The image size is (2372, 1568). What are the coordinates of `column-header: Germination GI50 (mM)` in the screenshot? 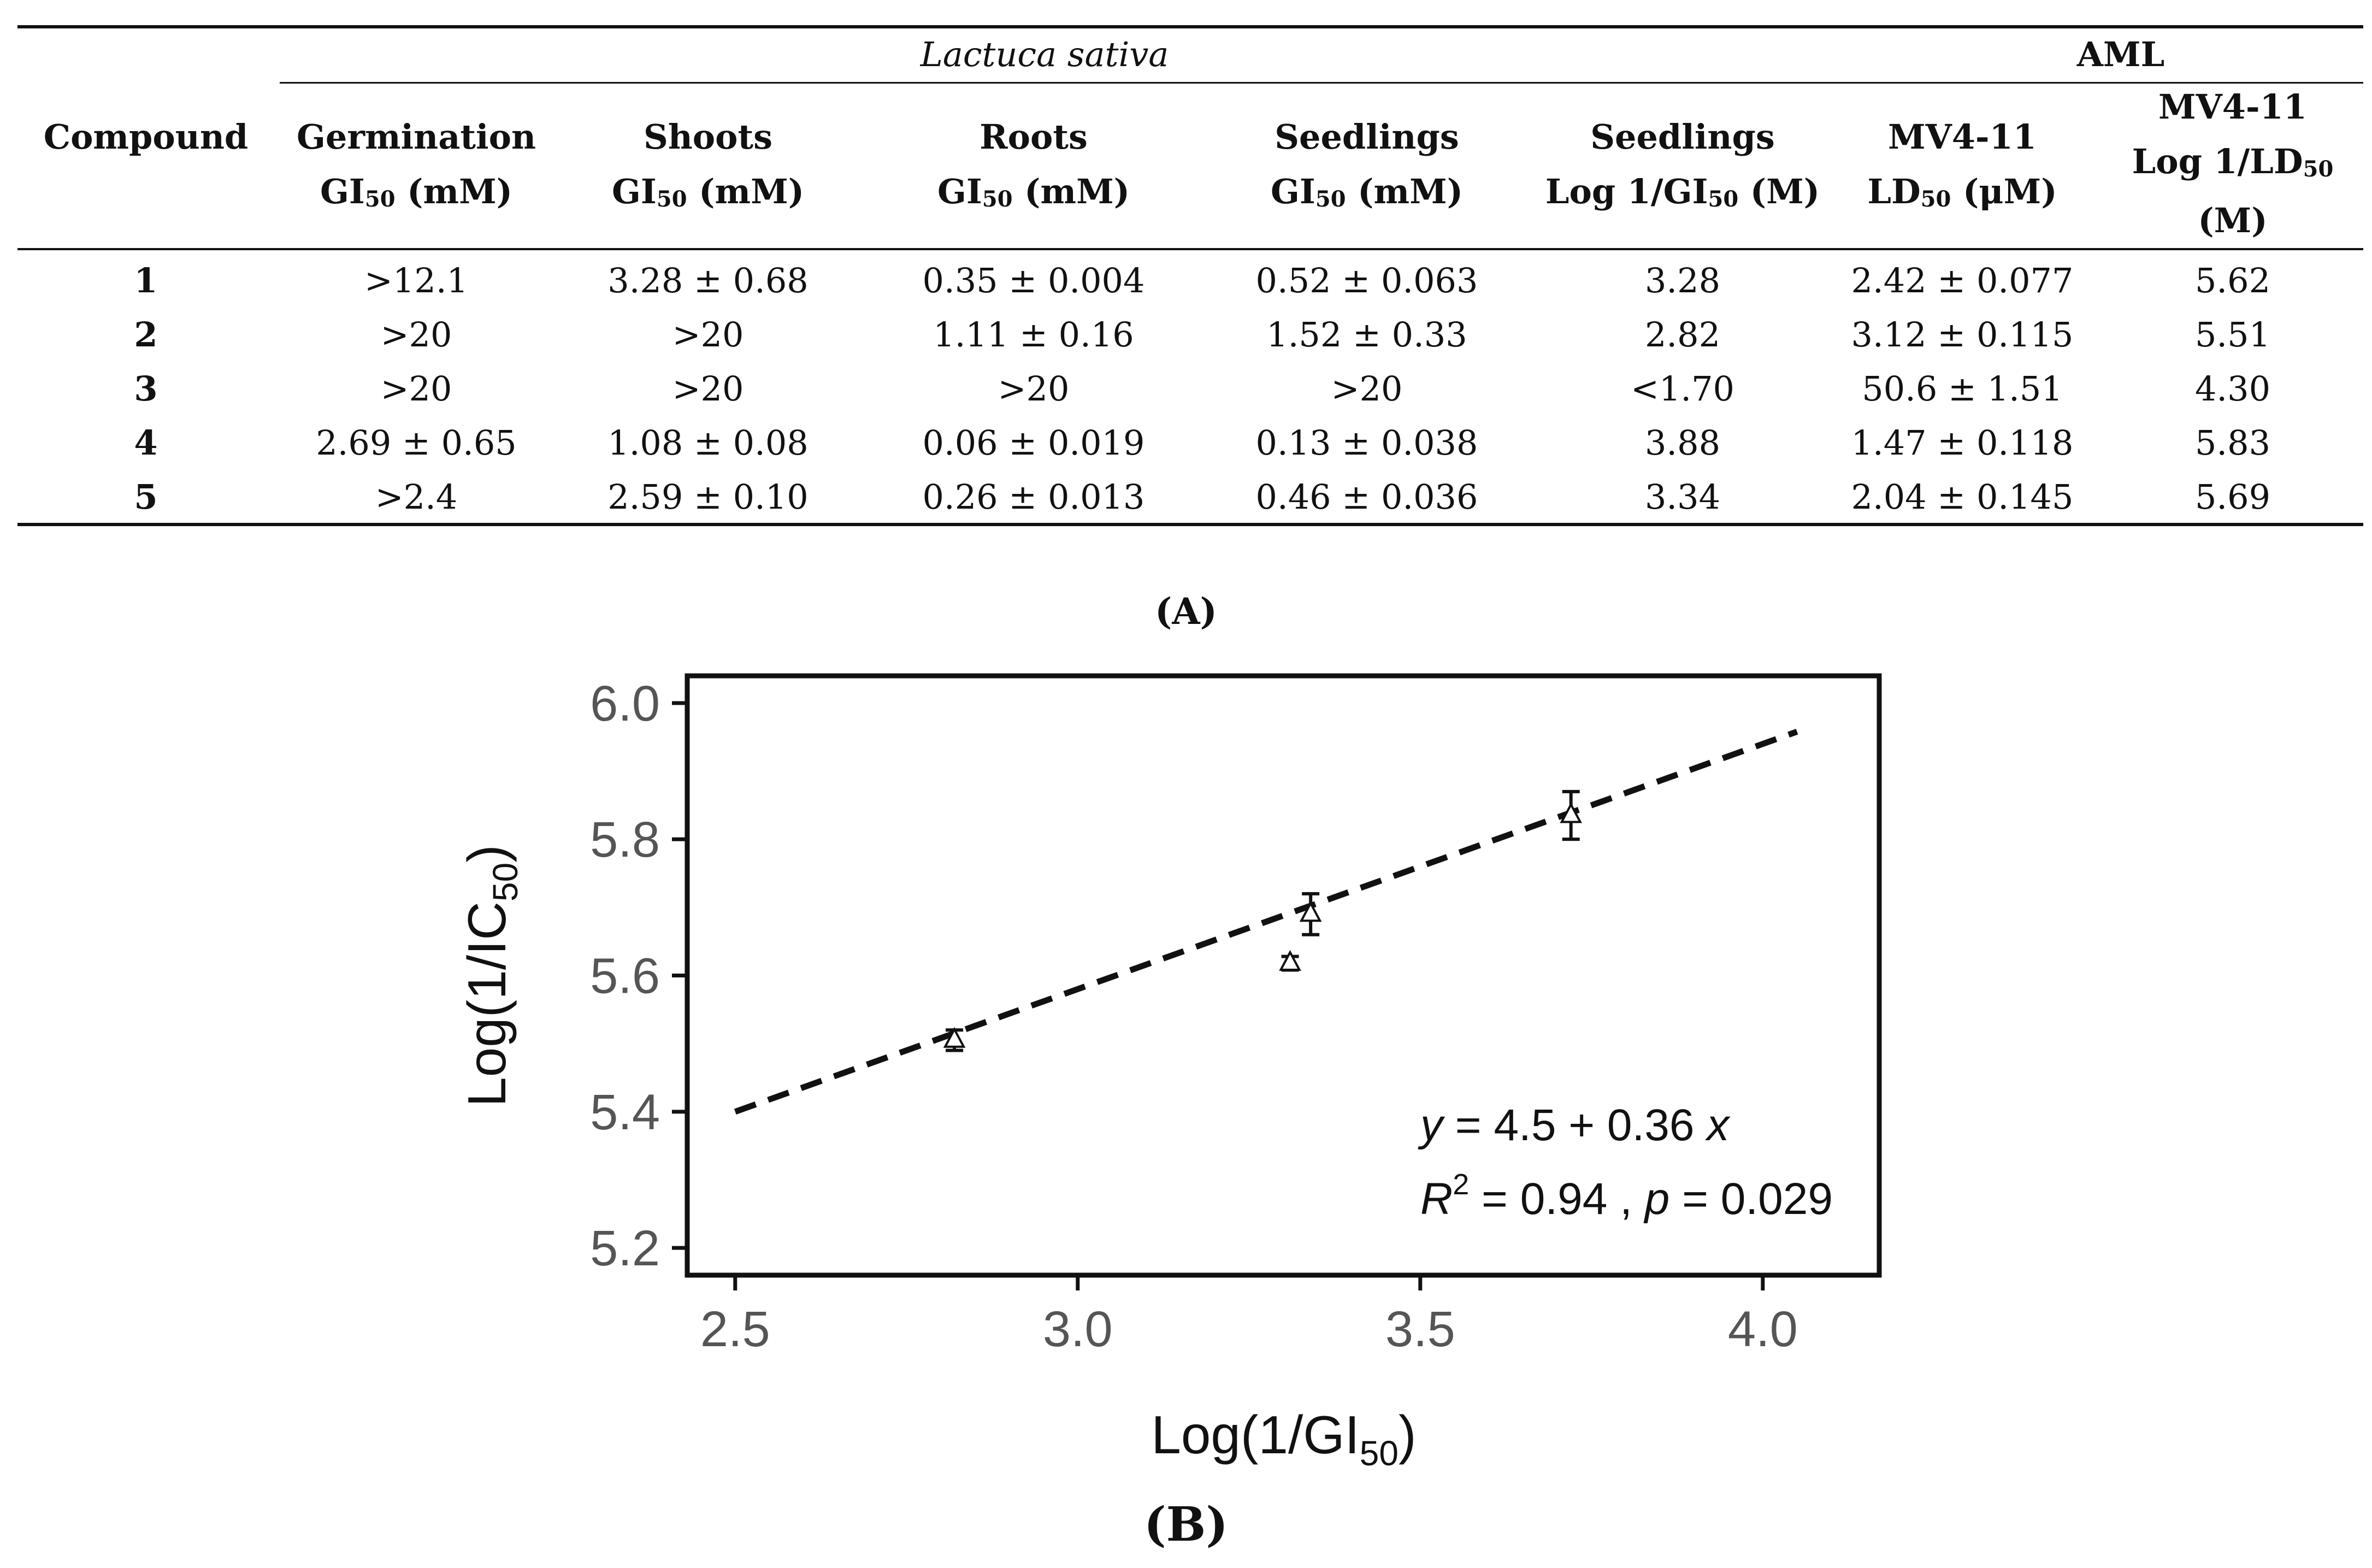 It's located at (416, 164).